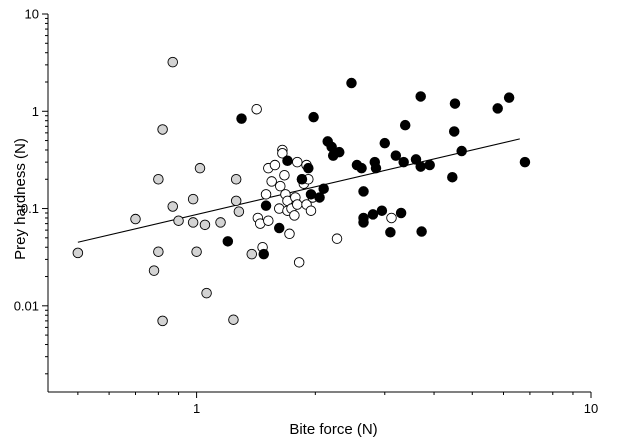 The height and width of the screenshot is (439, 630). Describe the element at coordinates (333, 429) in the screenshot. I see `x-axis-title: Bite force (N)` at that location.